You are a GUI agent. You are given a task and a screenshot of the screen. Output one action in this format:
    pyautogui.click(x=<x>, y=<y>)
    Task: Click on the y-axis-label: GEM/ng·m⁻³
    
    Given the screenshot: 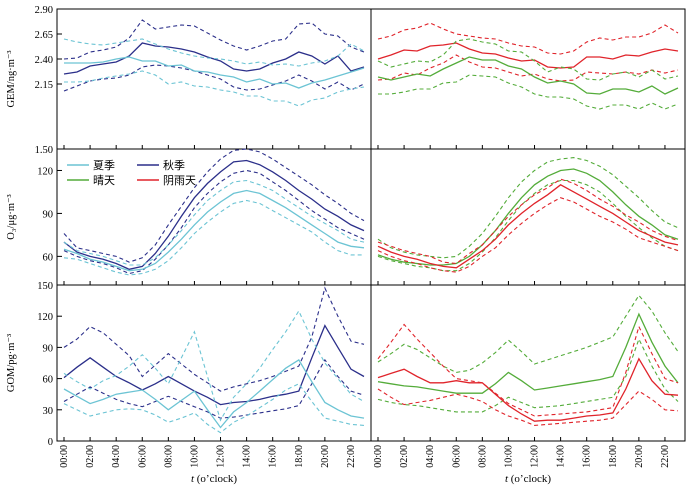 What is the action you would take?
    pyautogui.click(x=11, y=78)
    